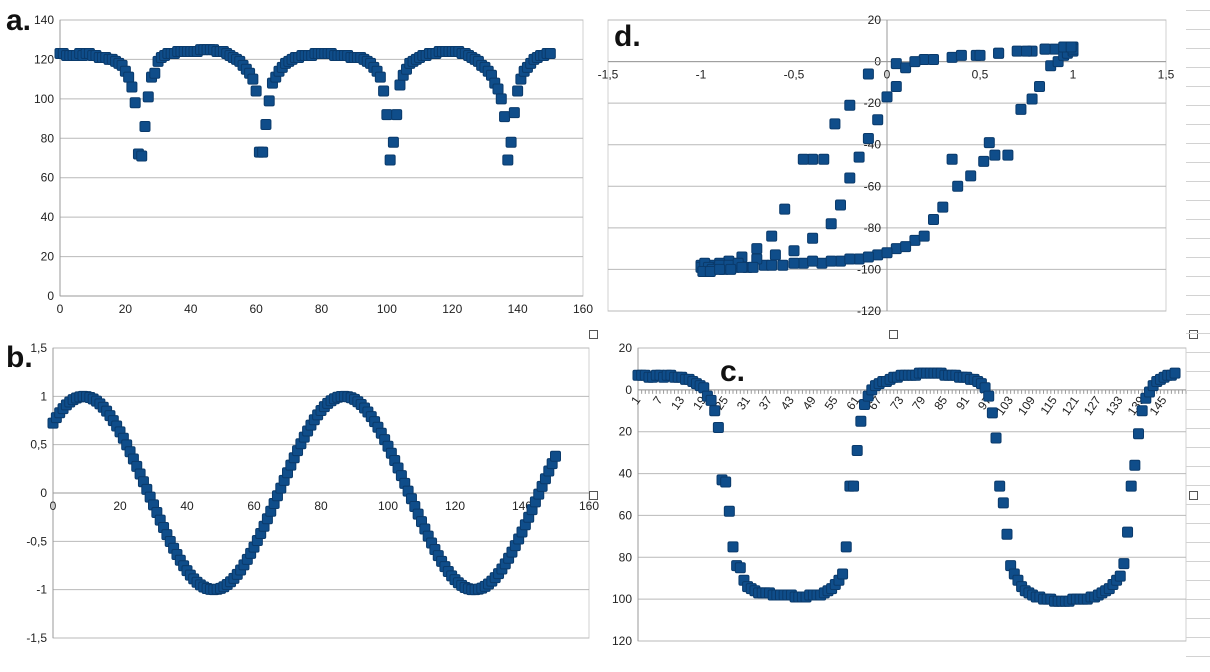 This screenshot has width=1210, height=672. What do you see at coordinates (1026, 405) in the screenshot?
I see `x-tick-label: 109` at bounding box center [1026, 405].